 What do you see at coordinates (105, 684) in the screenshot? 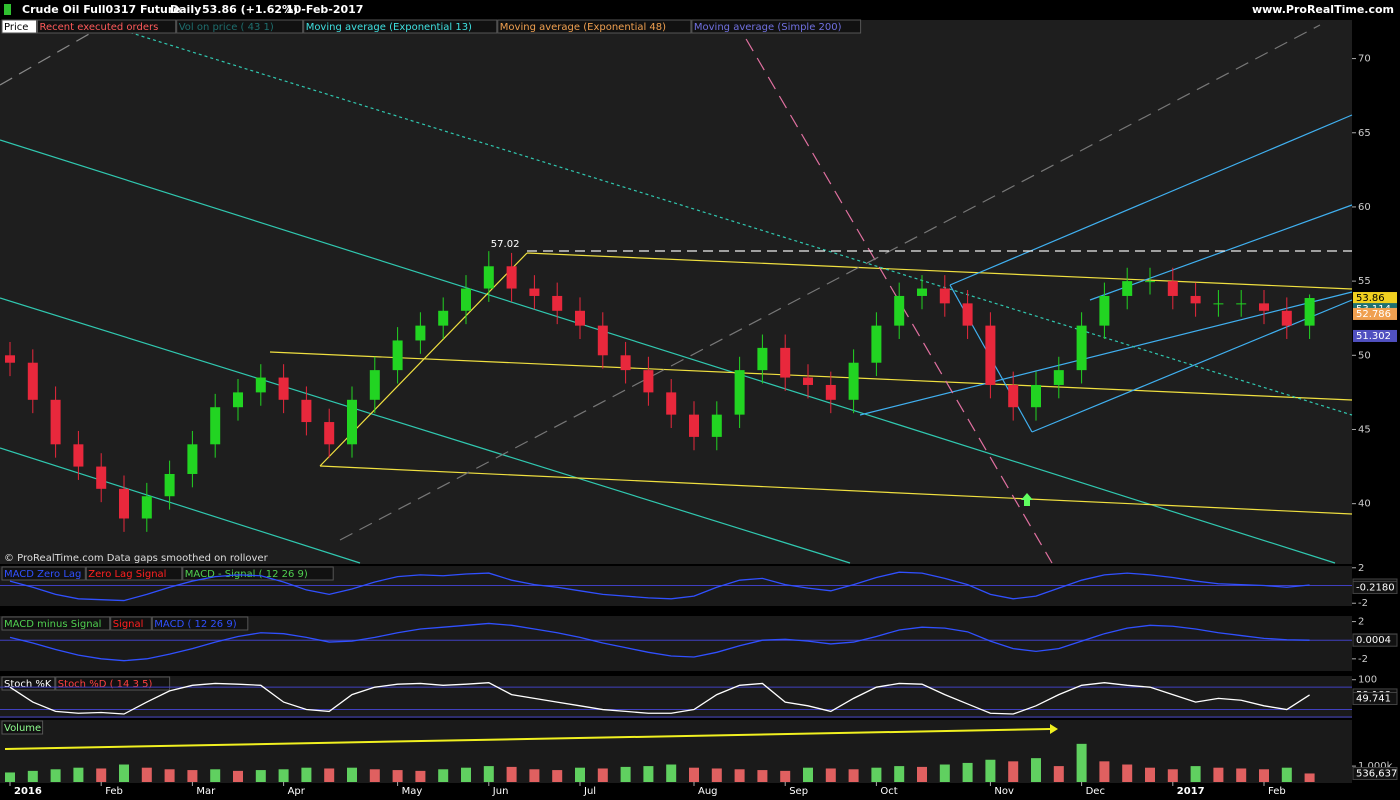
I see `legend-label: Stoch %D ( 14 3 5)` at bounding box center [105, 684].